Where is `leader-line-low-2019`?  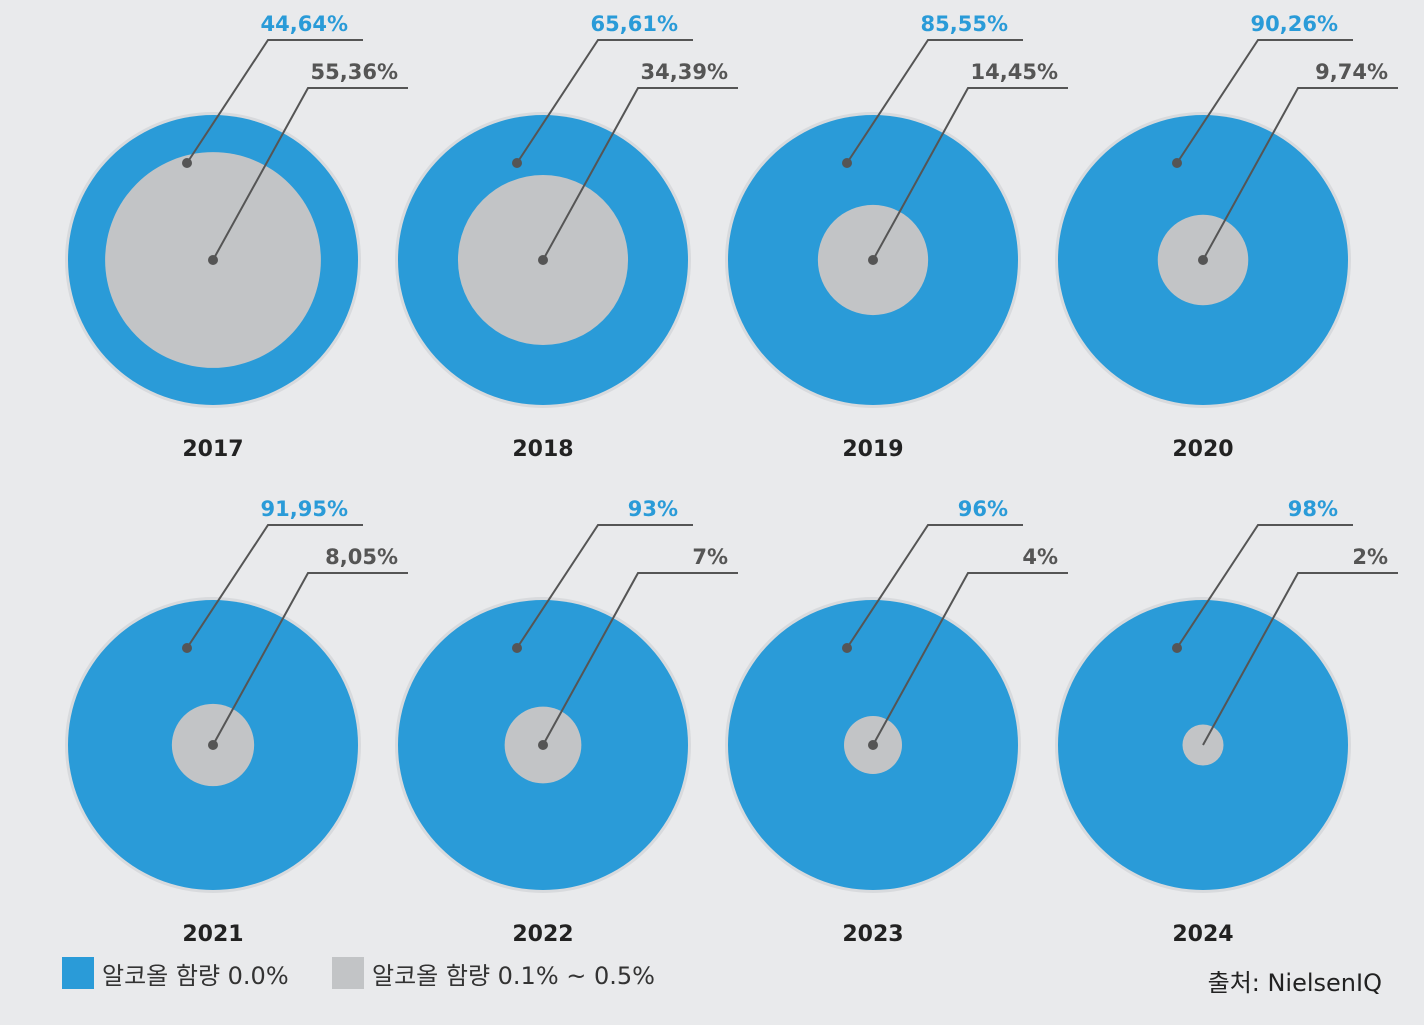
leader-line-low-2019 is located at coordinates (970, 174).